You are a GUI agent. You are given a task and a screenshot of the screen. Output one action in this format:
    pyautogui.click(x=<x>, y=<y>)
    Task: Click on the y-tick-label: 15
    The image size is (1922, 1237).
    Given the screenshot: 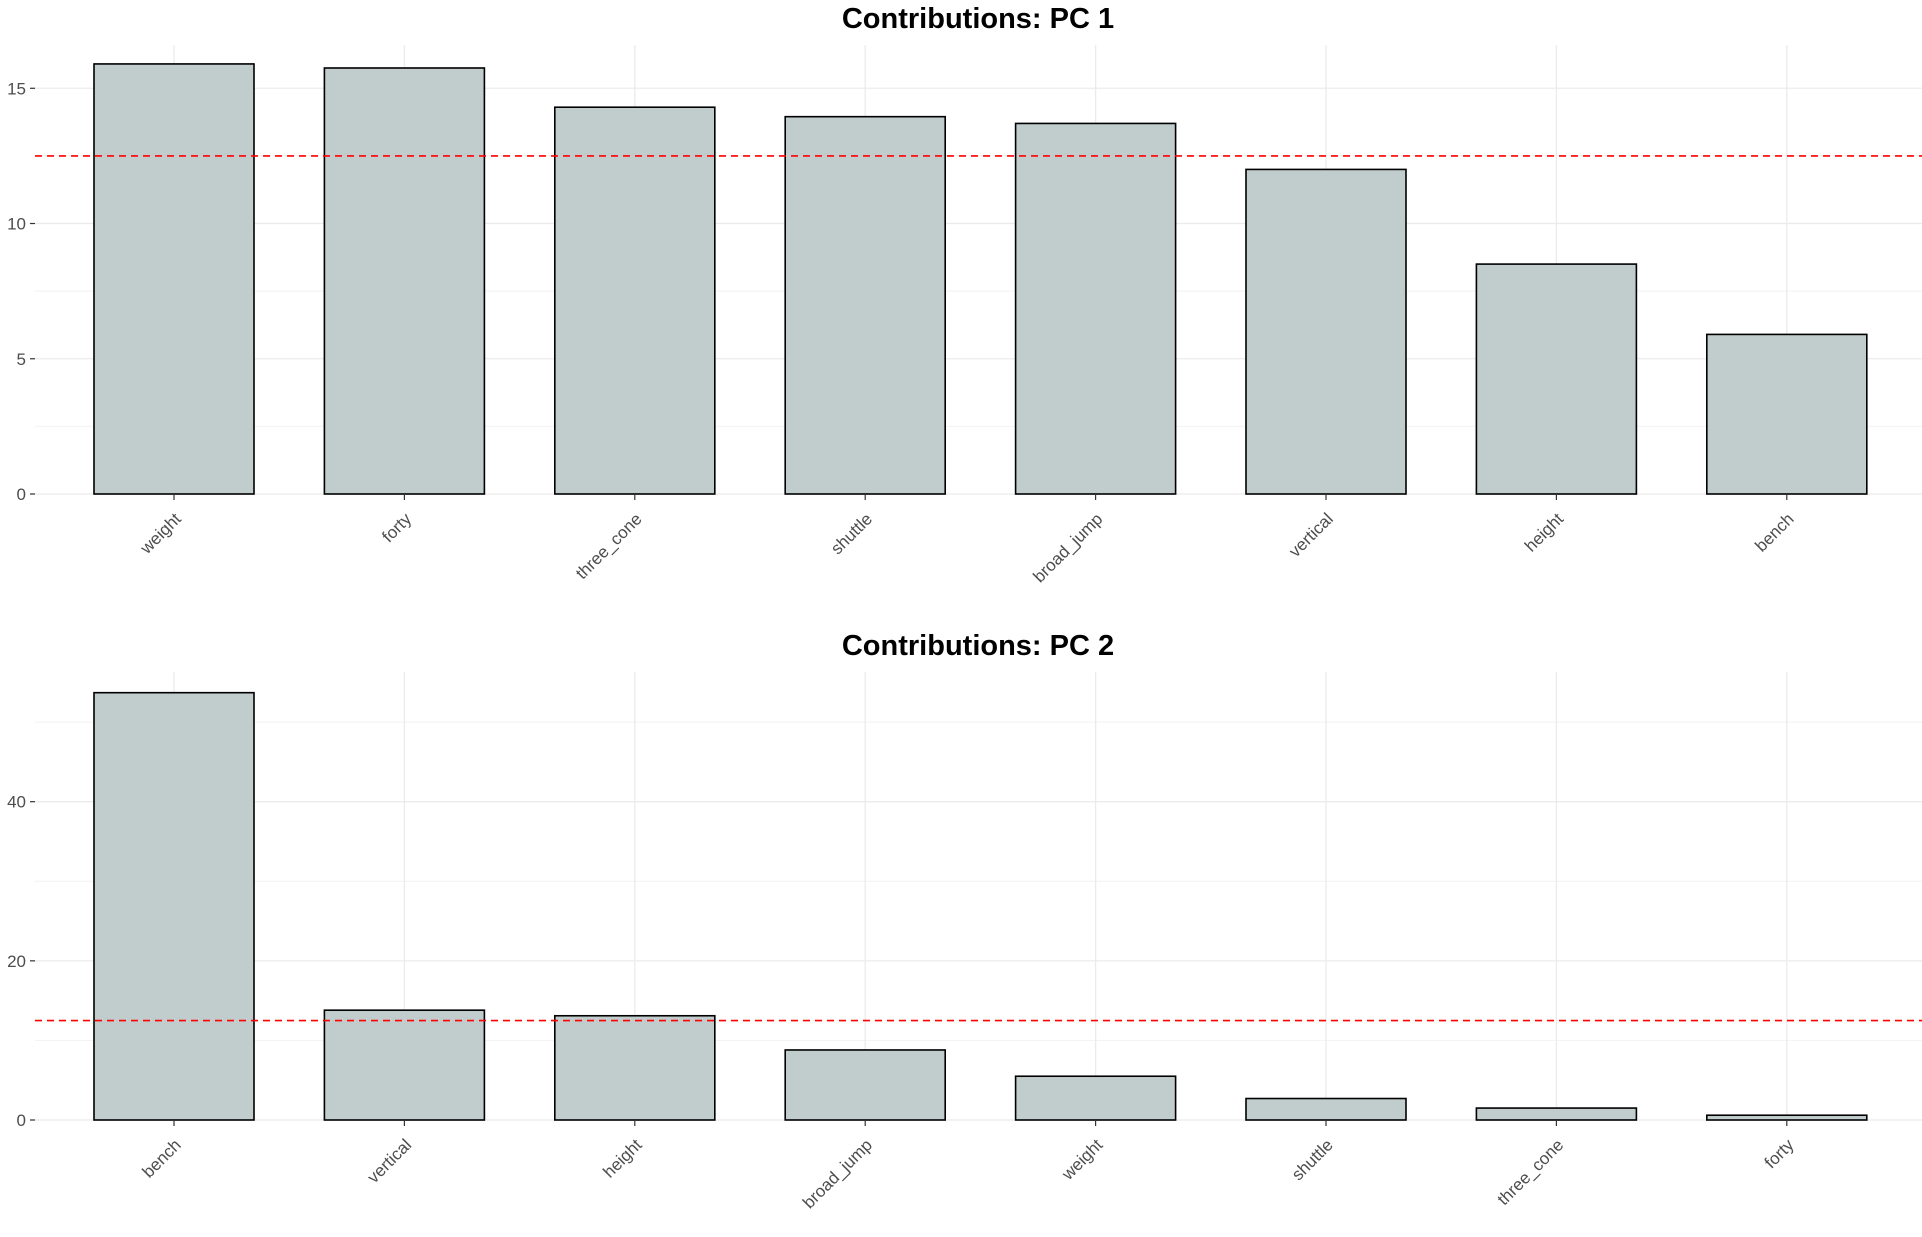 What is the action you would take?
    pyautogui.click(x=16, y=88)
    